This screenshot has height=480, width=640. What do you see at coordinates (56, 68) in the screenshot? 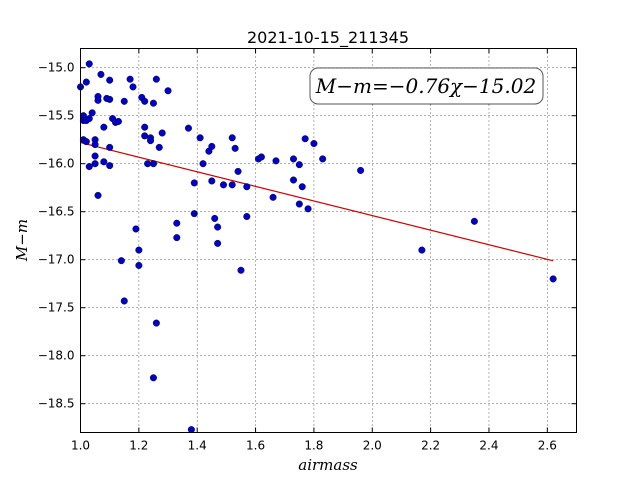
I see `y-tick-label: −15.0` at bounding box center [56, 68].